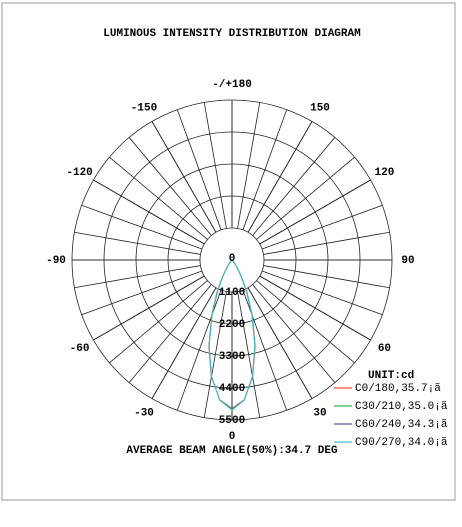 The image size is (462, 527). What do you see at coordinates (232, 357) in the screenshot?
I see `r-tick-label: 3300` at bounding box center [232, 357].